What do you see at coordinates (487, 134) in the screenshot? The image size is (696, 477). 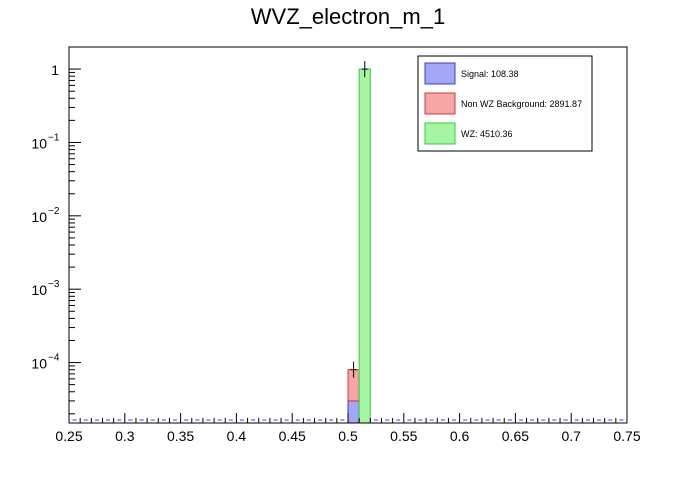 I see `legend-label-wz: WZ: 4510.36` at bounding box center [487, 134].